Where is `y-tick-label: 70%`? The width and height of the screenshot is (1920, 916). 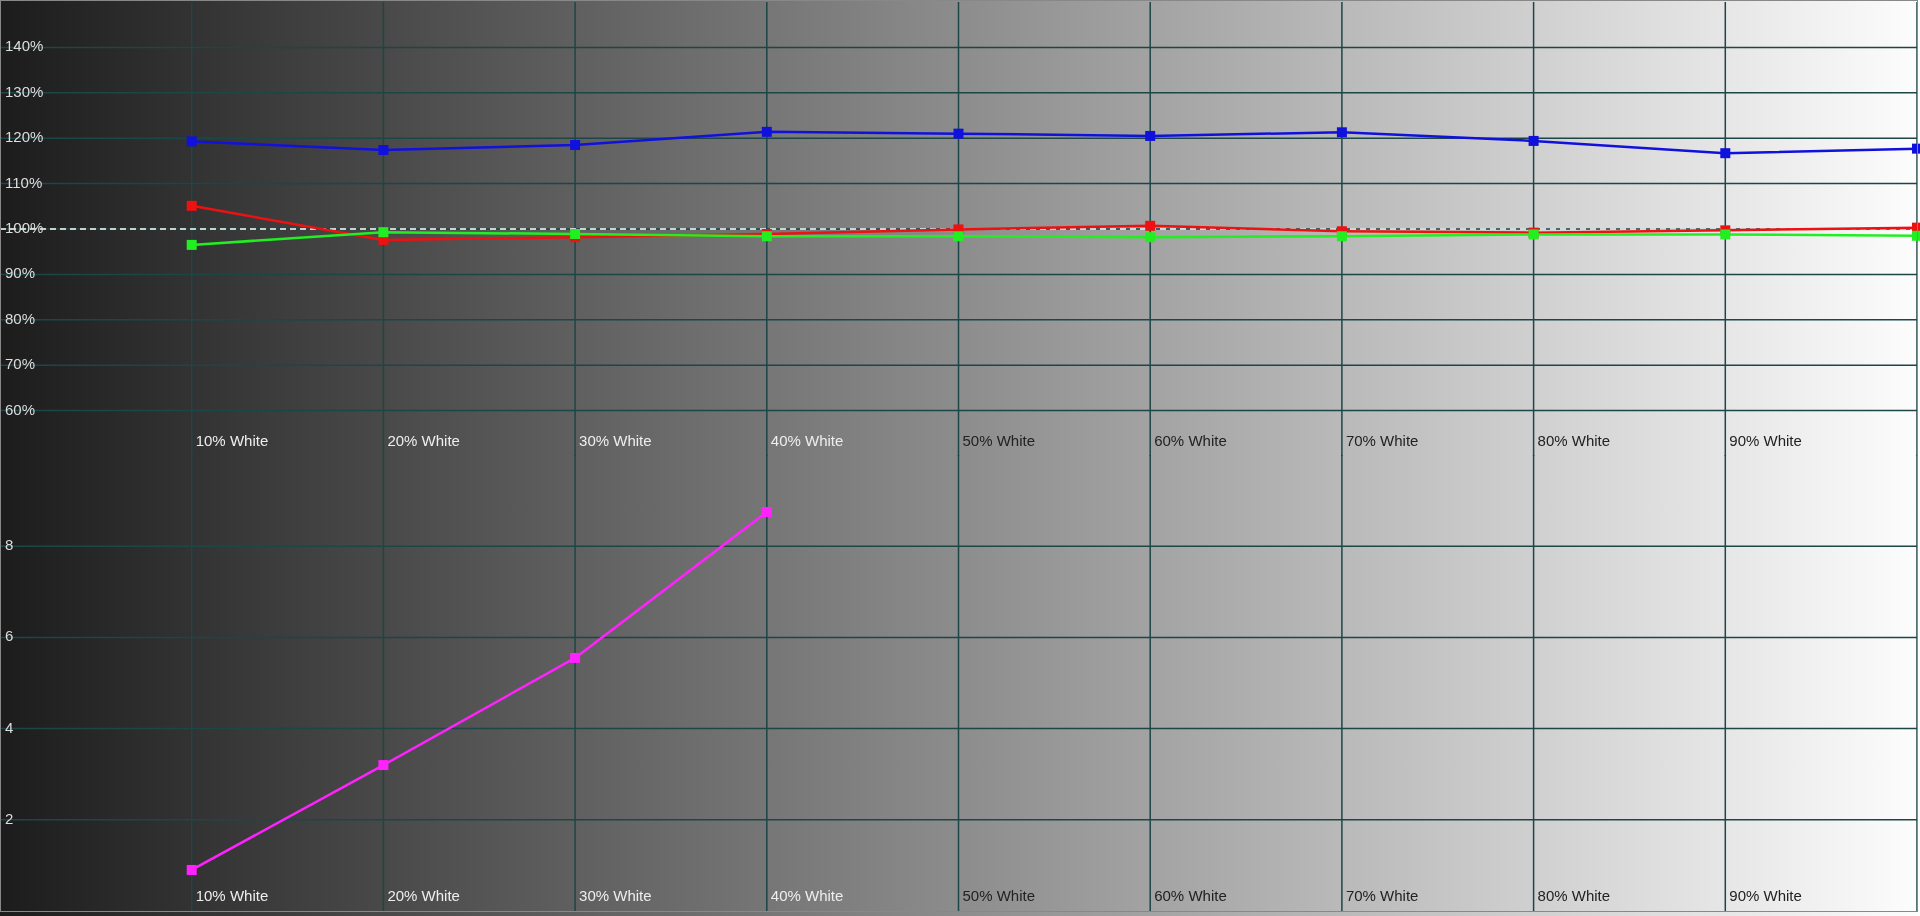 y-tick-label: 70% is located at coordinates (20, 364).